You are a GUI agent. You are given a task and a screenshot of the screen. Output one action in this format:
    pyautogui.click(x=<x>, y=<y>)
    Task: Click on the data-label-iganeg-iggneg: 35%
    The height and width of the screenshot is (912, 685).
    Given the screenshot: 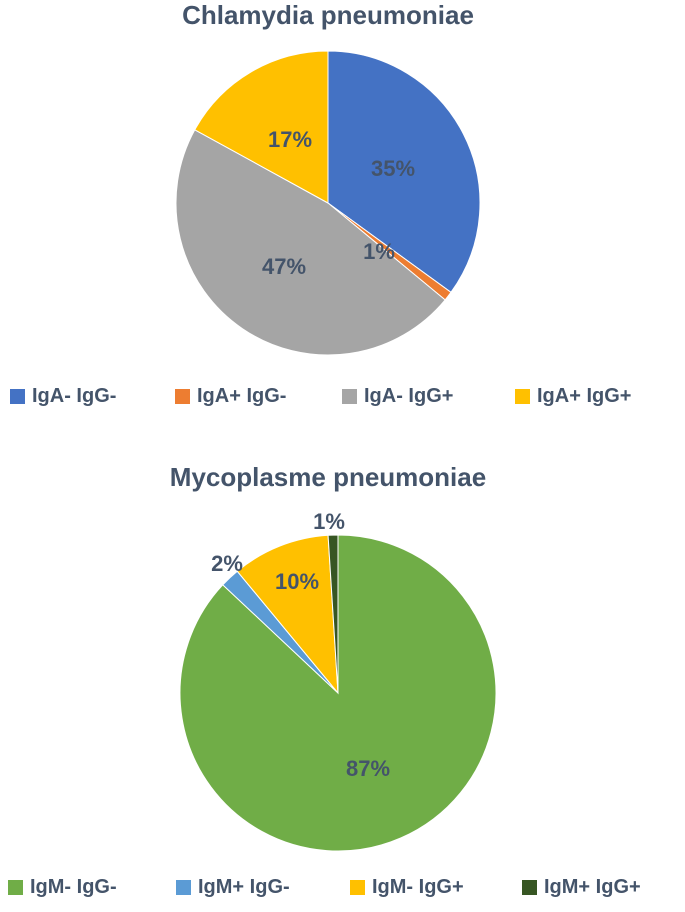 What is the action you would take?
    pyautogui.click(x=393, y=168)
    